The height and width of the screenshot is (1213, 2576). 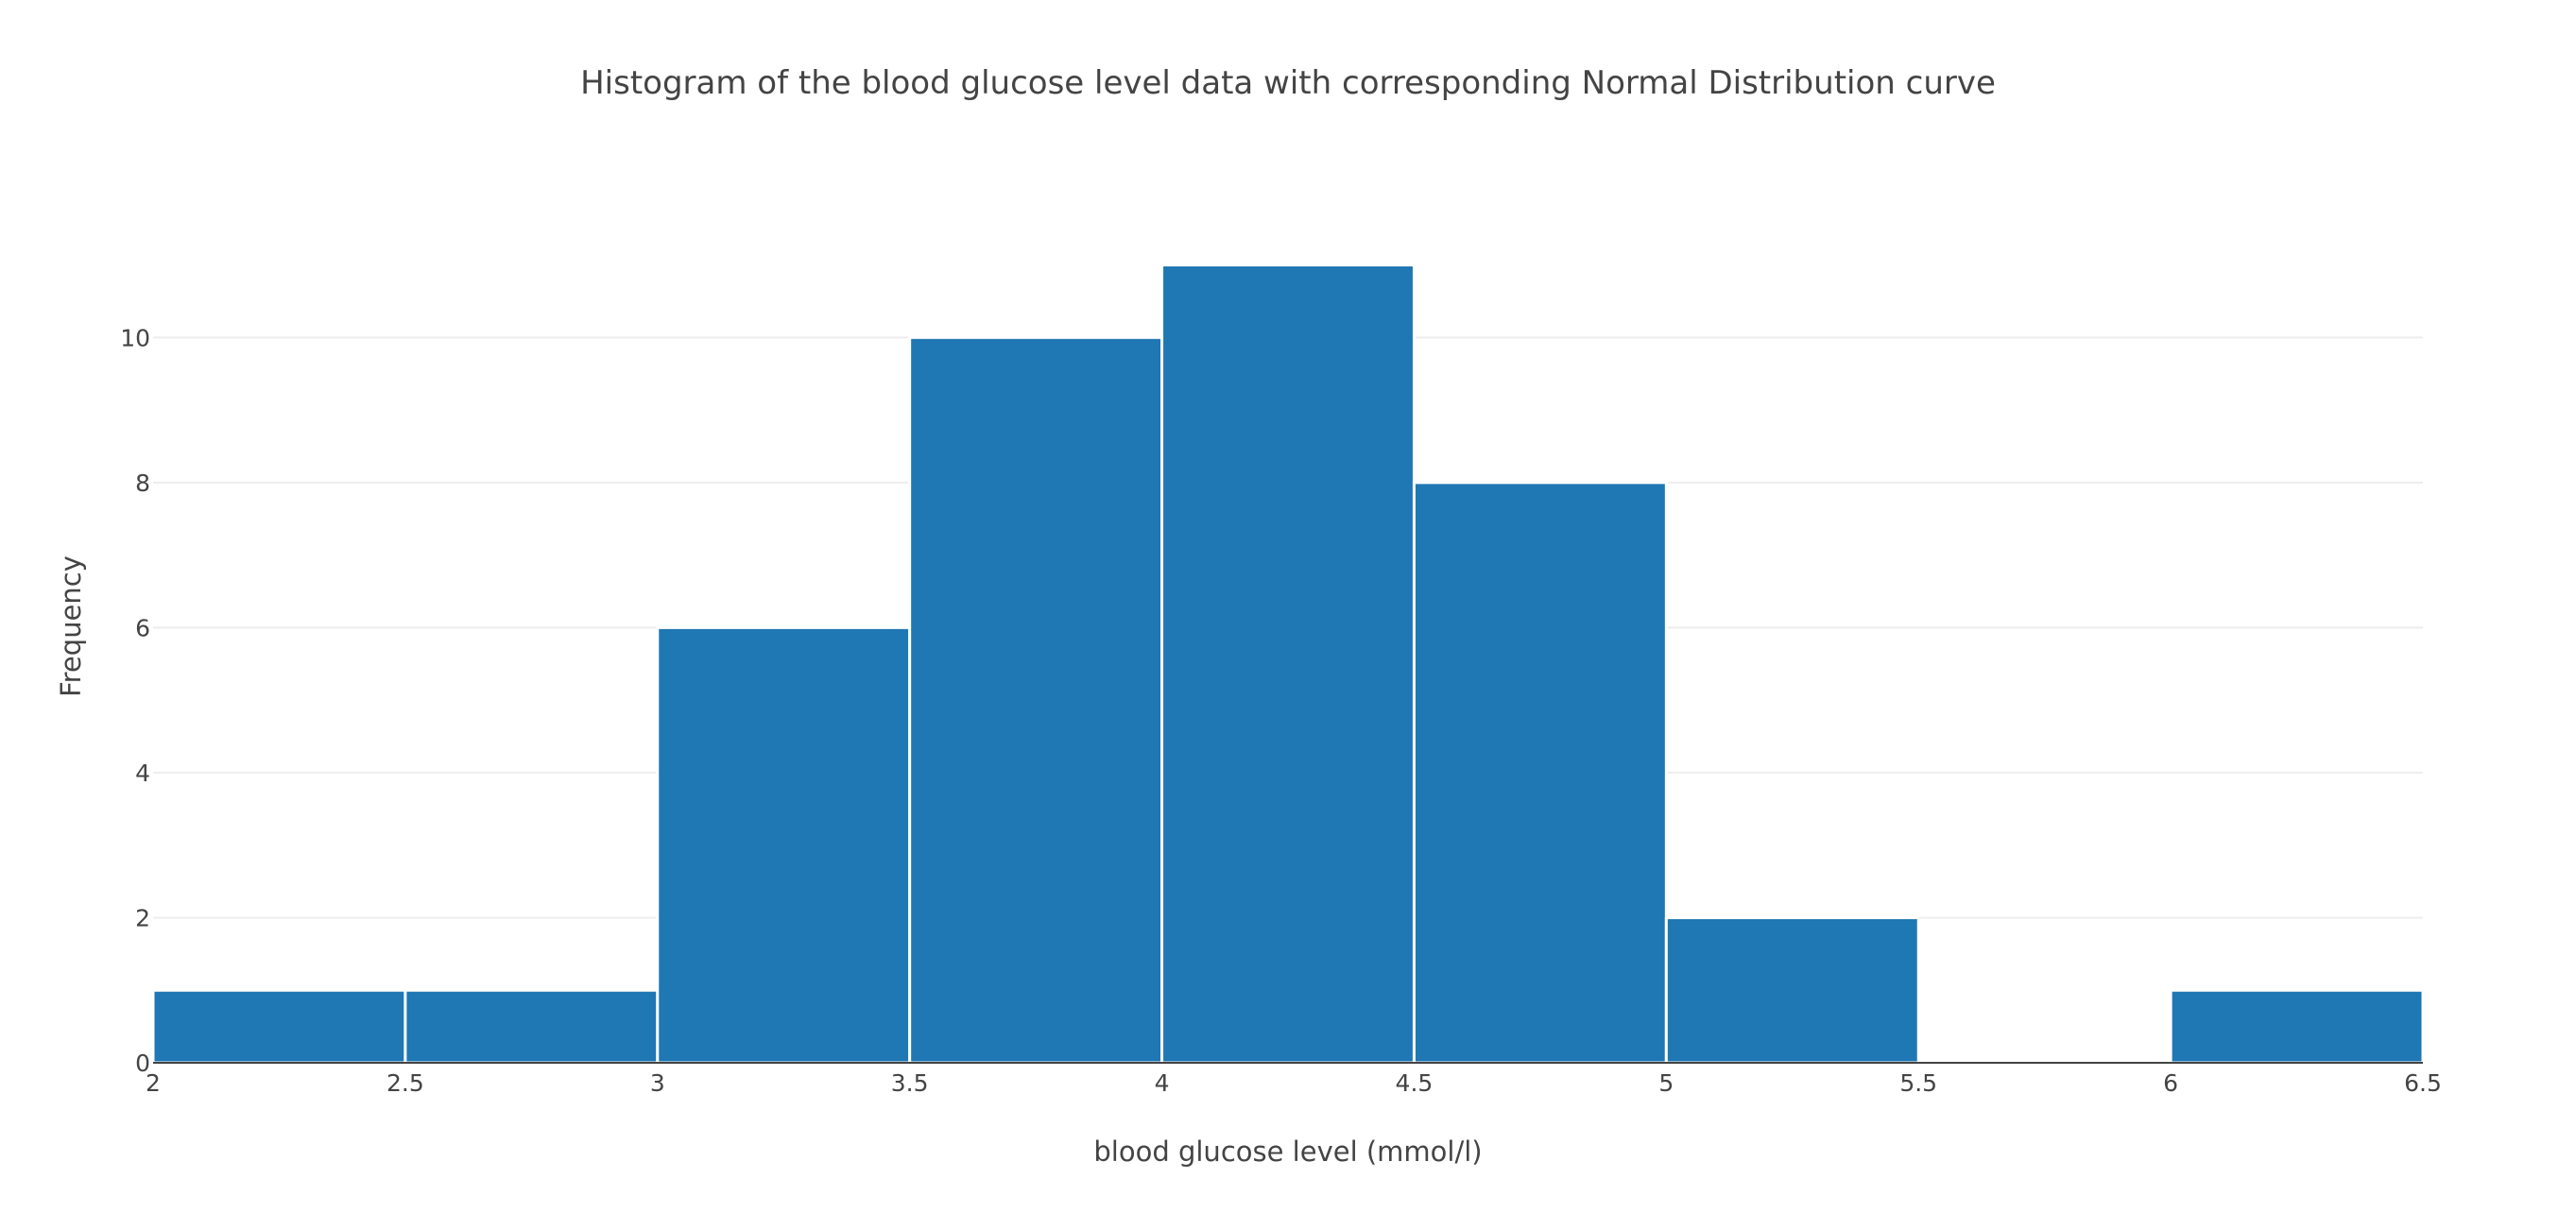 What do you see at coordinates (135, 700) in the screenshot?
I see `y-axis-ticks: 0 2 4 6 8 10` at bounding box center [135, 700].